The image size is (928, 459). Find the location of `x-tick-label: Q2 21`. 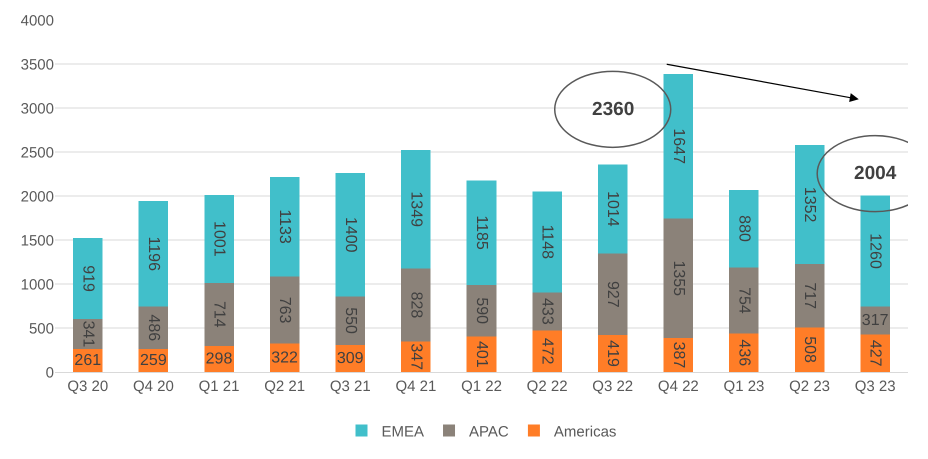

x-tick-label: Q2 21 is located at coordinates (285, 386).